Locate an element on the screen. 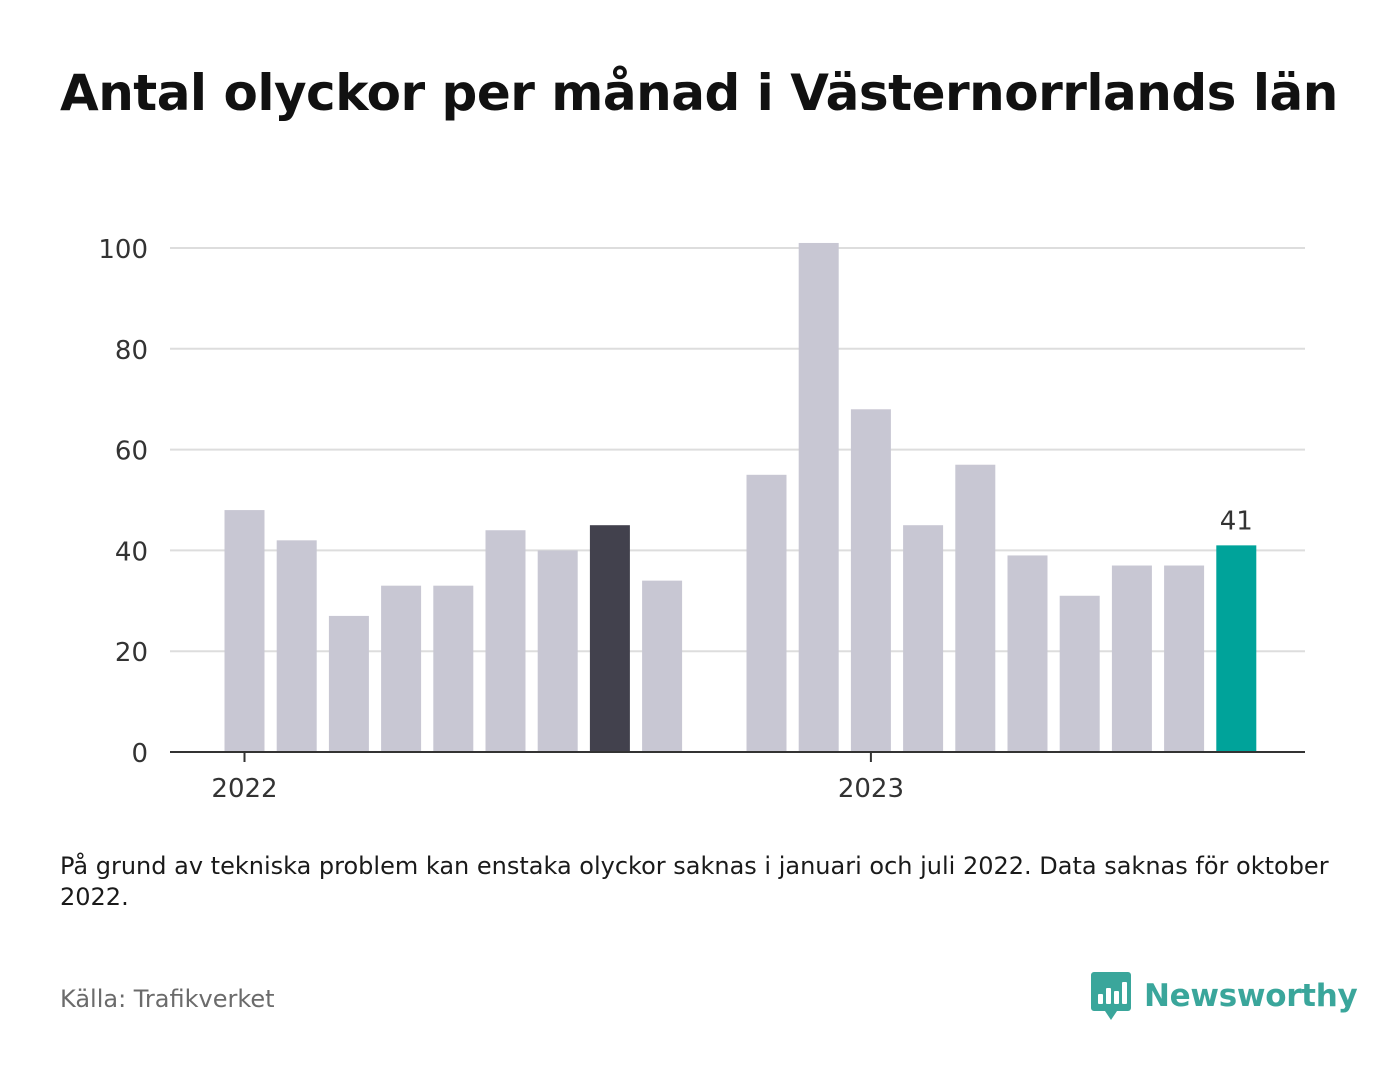 Image resolution: width=1400 pixels, height=1080 pixels. bar-value-label: 41 is located at coordinates (1236, 521).